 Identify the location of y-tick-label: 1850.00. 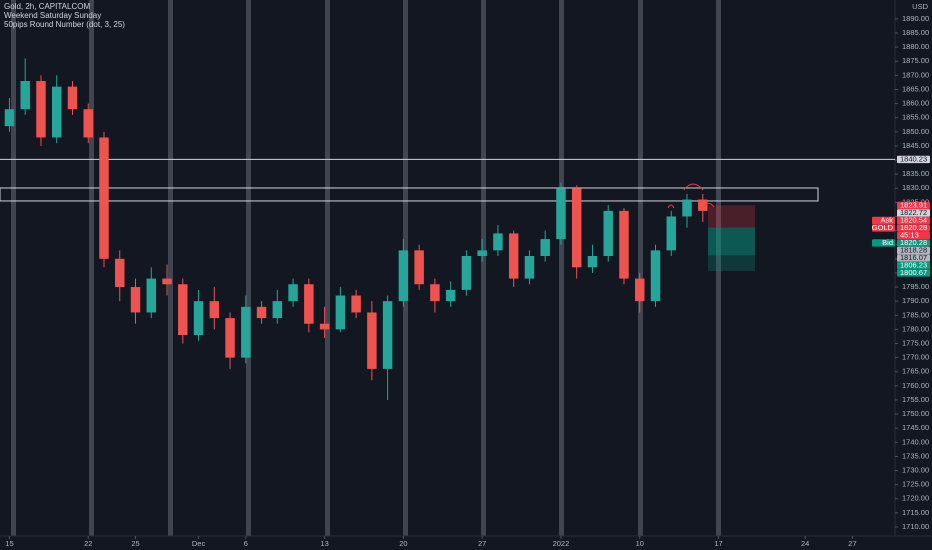
(915, 131).